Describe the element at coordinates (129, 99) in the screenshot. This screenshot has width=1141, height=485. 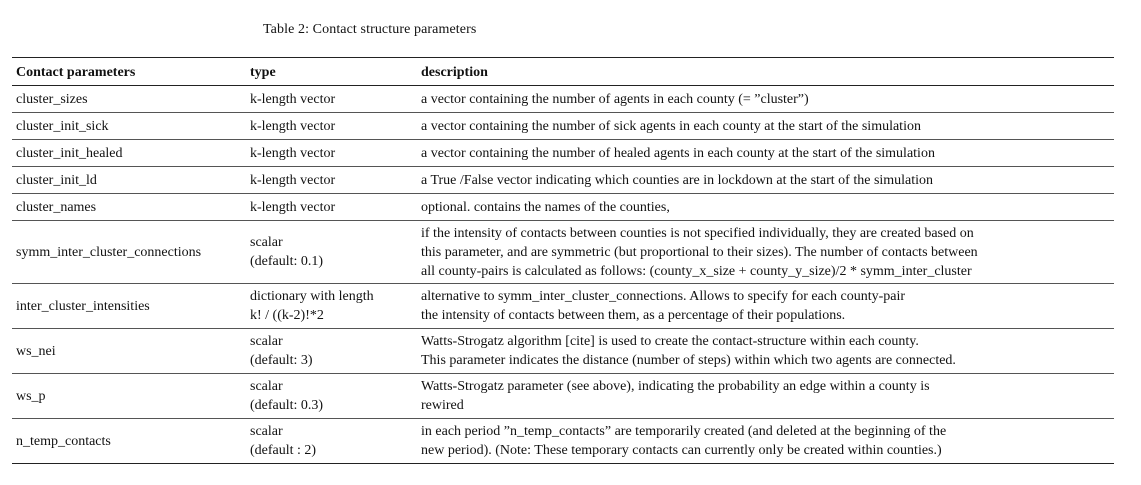
I see `param-name: cluster_sizes` at that location.